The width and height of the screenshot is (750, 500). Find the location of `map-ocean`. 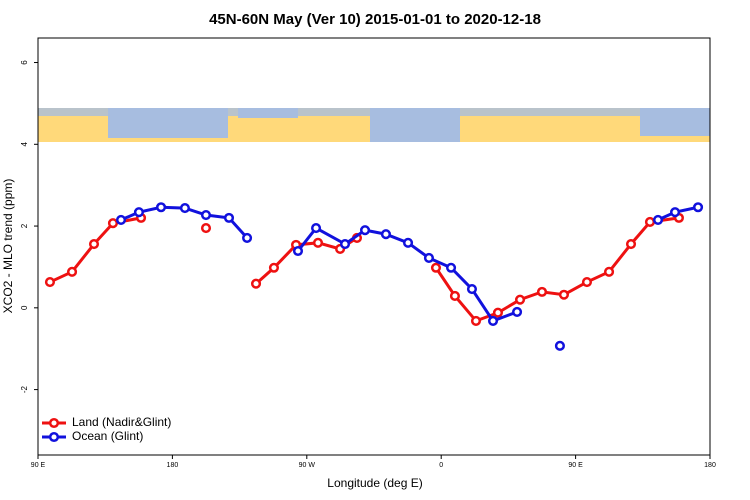

map-ocean is located at coordinates (374, 112).